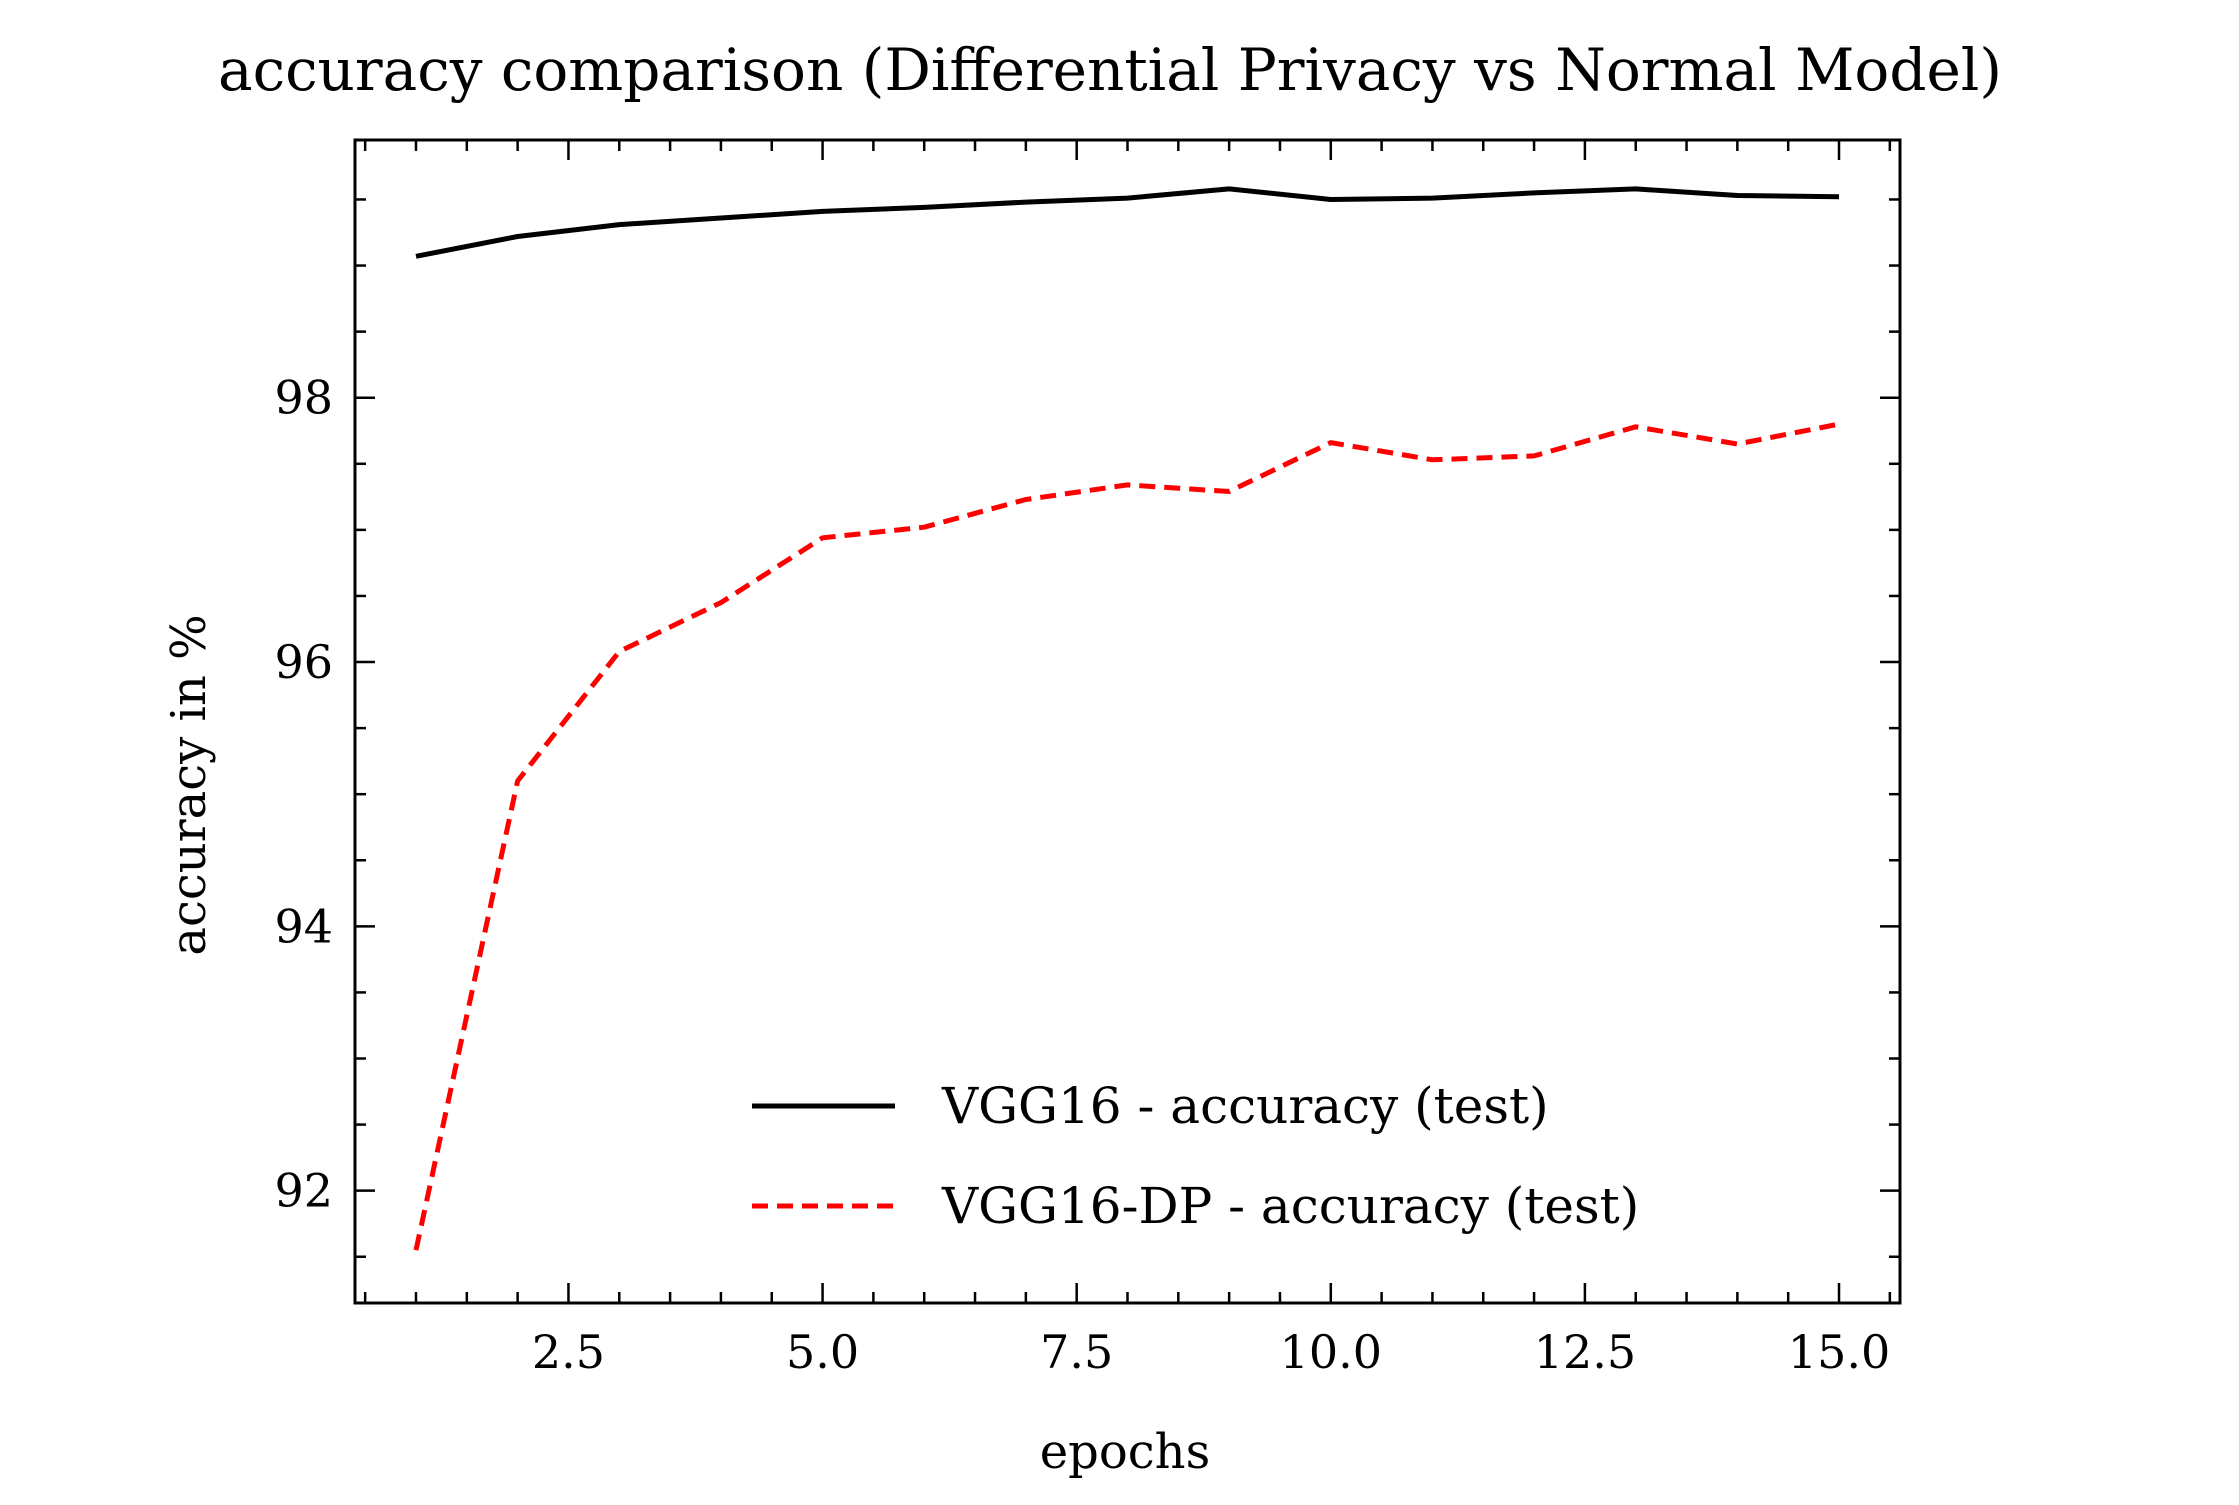  Describe the element at coordinates (1076, 1352) in the screenshot. I see `x-tick-label: 7.5` at that location.